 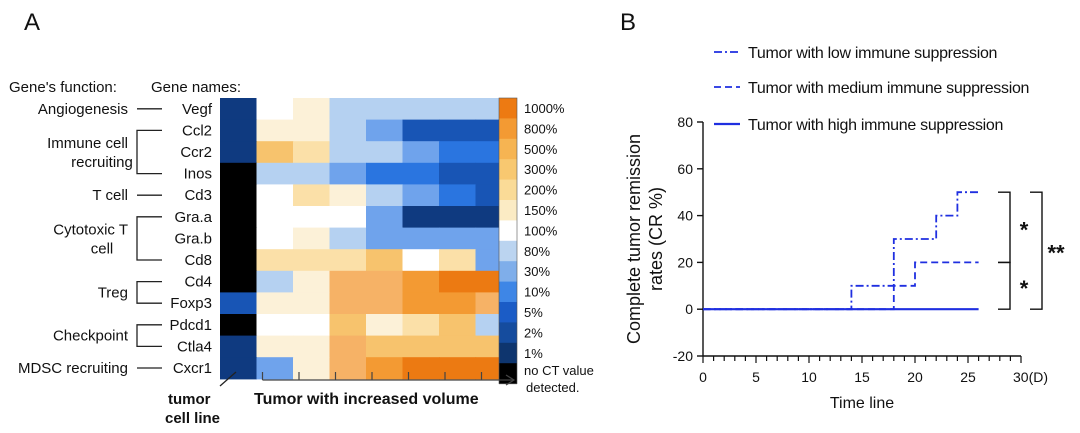 What do you see at coordinates (533, 332) in the screenshot?
I see `legend-label: 2%` at bounding box center [533, 332].